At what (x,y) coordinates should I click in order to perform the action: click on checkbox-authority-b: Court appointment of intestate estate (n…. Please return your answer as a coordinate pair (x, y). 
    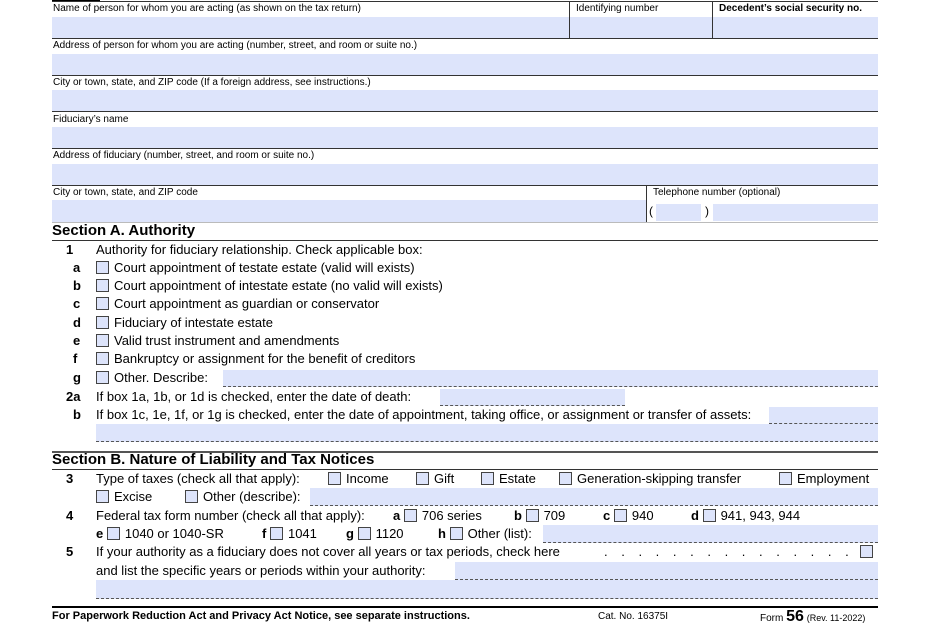
    Looking at the image, I should click on (269, 285).